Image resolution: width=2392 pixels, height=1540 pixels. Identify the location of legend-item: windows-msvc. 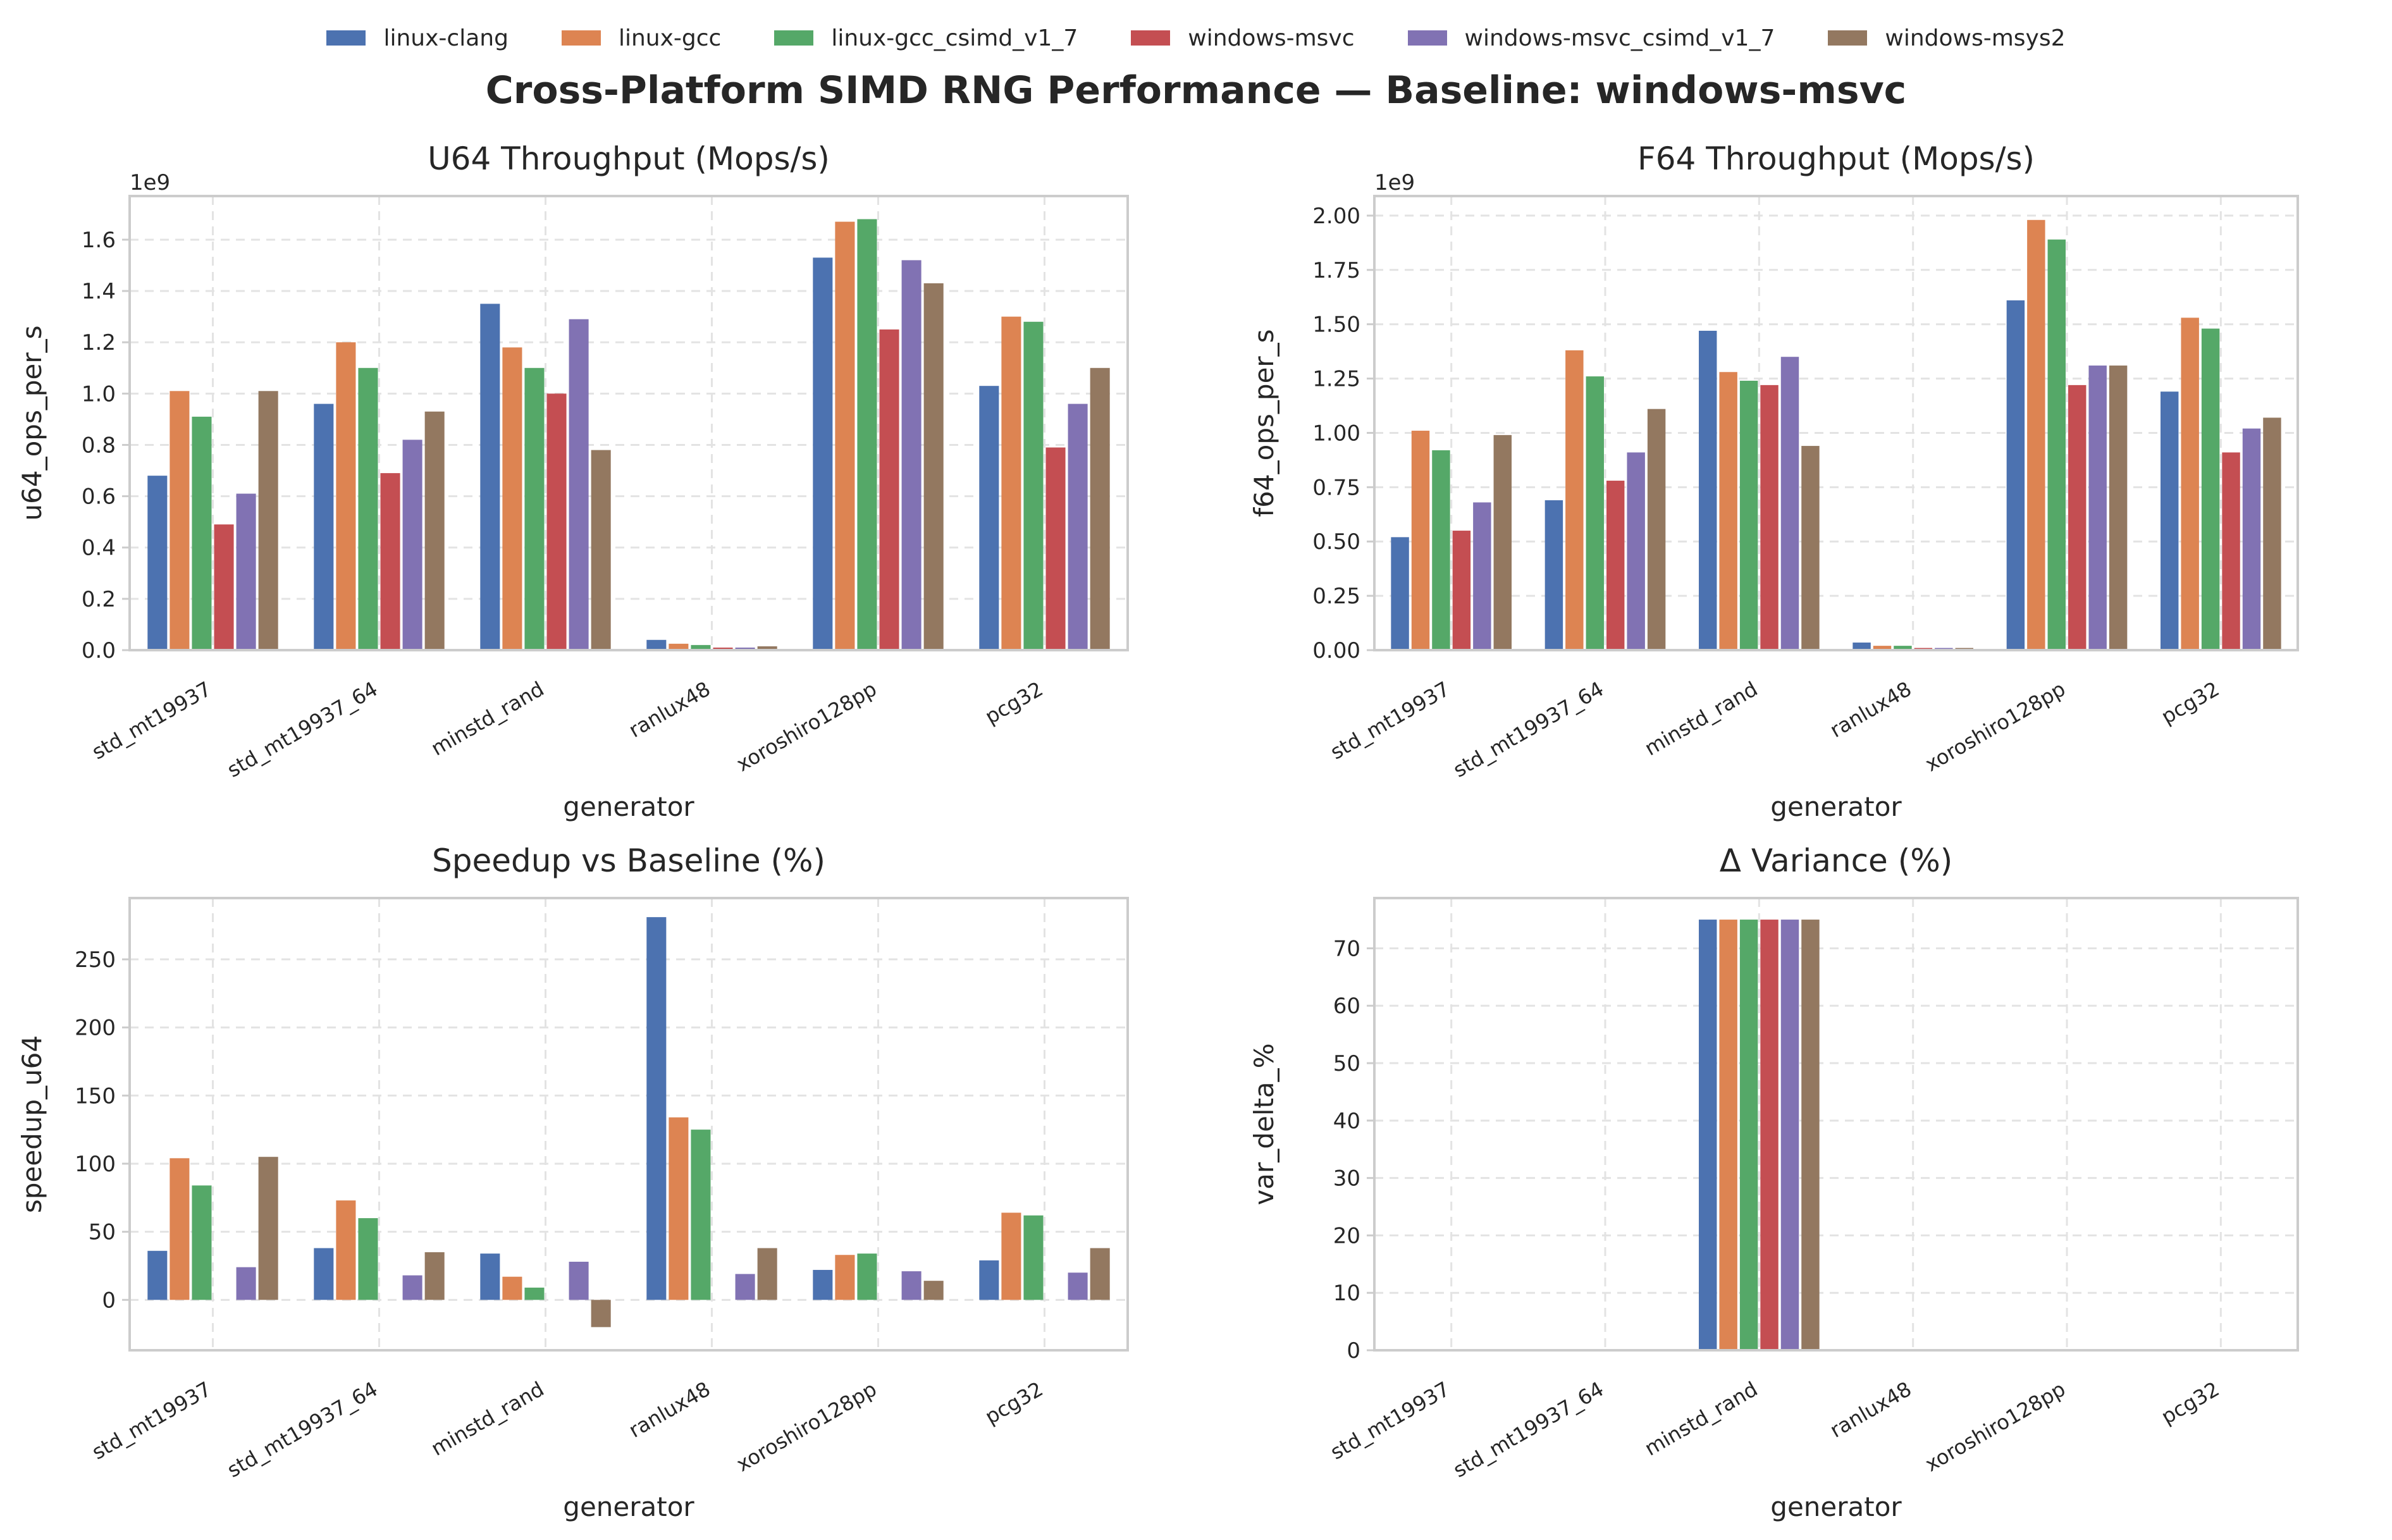
(1243, 38).